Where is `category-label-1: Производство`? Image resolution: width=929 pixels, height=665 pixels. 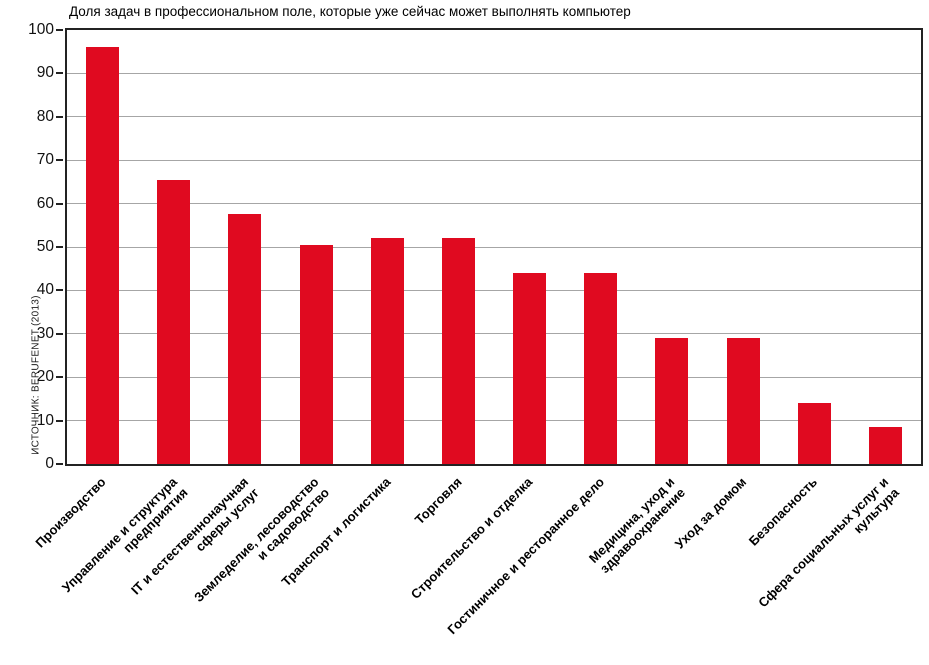
category-label-1: Производство is located at coordinates (70, 512).